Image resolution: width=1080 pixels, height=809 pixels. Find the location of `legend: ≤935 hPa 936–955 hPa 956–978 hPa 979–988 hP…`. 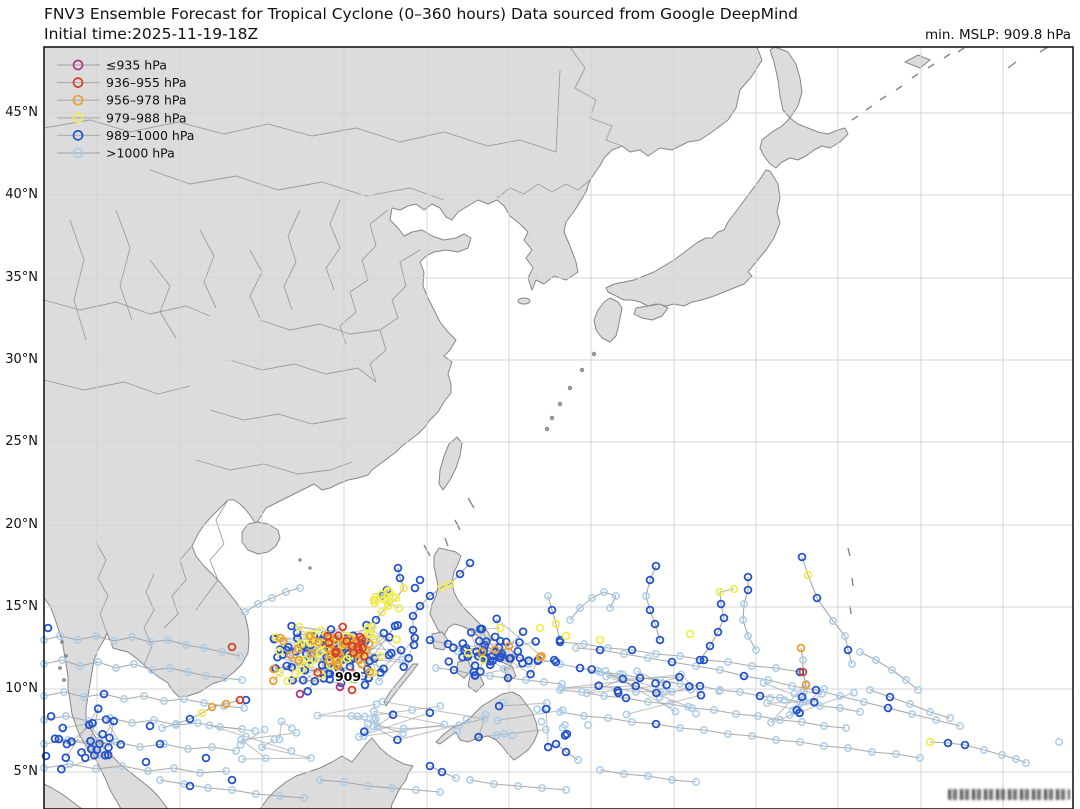

legend: ≤935 hPa 936–955 hPa 956–978 hPa 979–988 hP… is located at coordinates (125, 109).